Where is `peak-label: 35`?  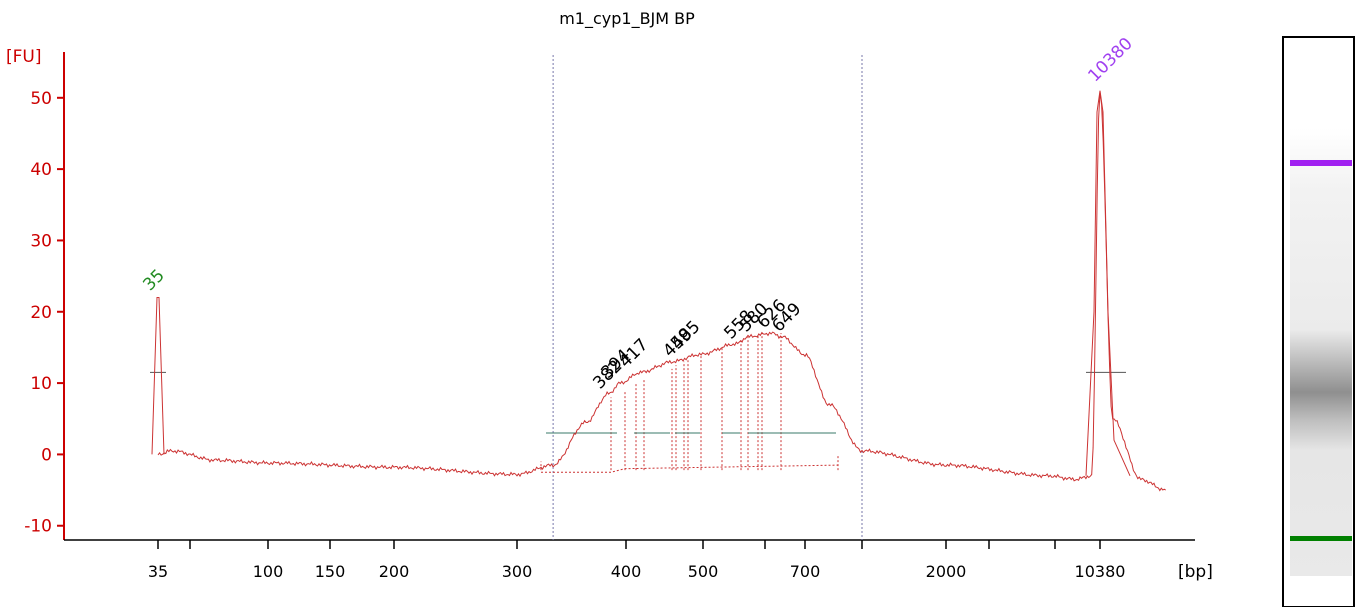
peak-label: 35 is located at coordinates (153, 280).